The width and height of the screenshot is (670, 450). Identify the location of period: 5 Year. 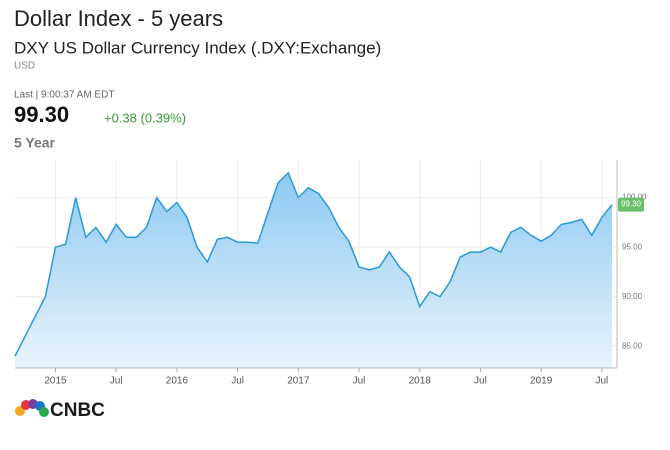
(35, 143).